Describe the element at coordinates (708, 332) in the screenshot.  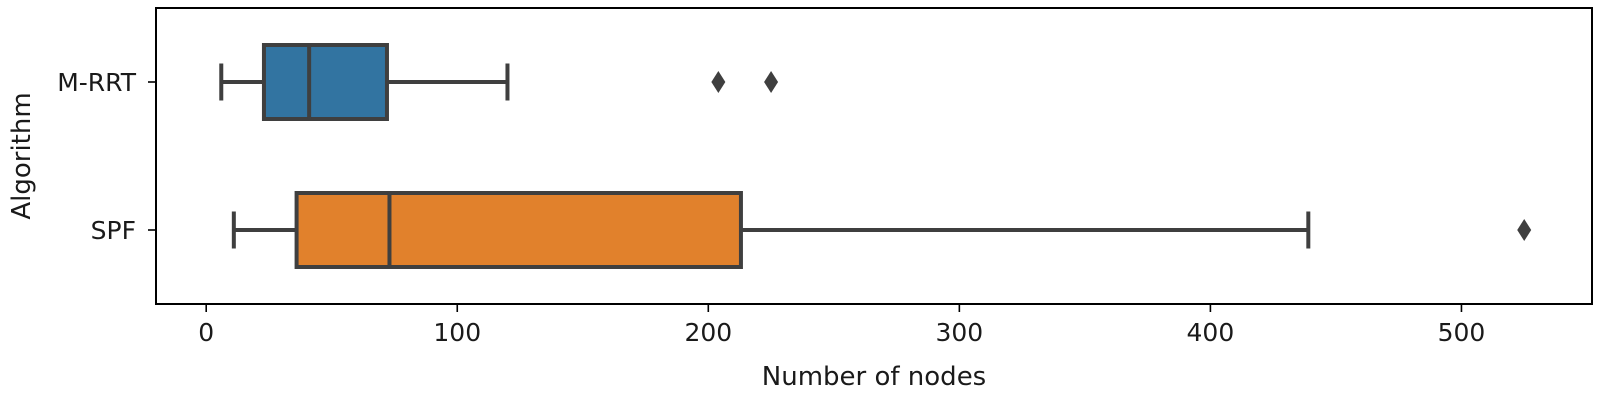
I see `x-tick-label: 200` at that location.